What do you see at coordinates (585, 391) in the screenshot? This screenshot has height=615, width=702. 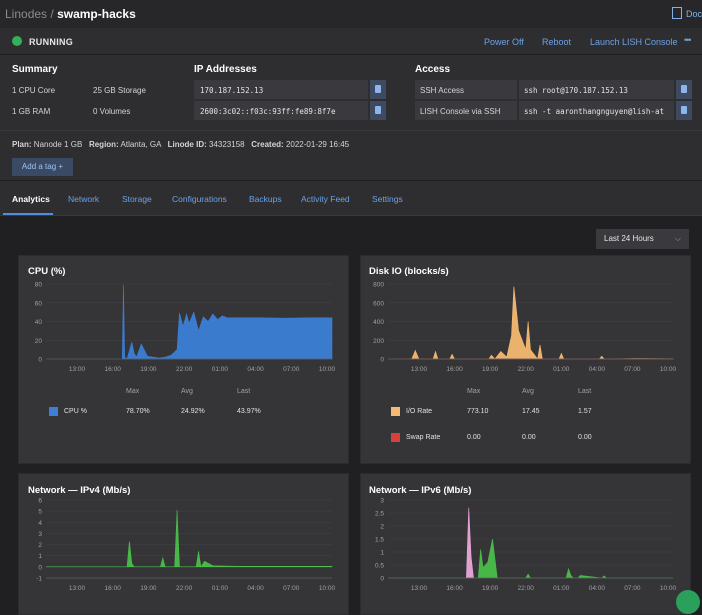 I see `disk-legend-last-header: Last` at bounding box center [585, 391].